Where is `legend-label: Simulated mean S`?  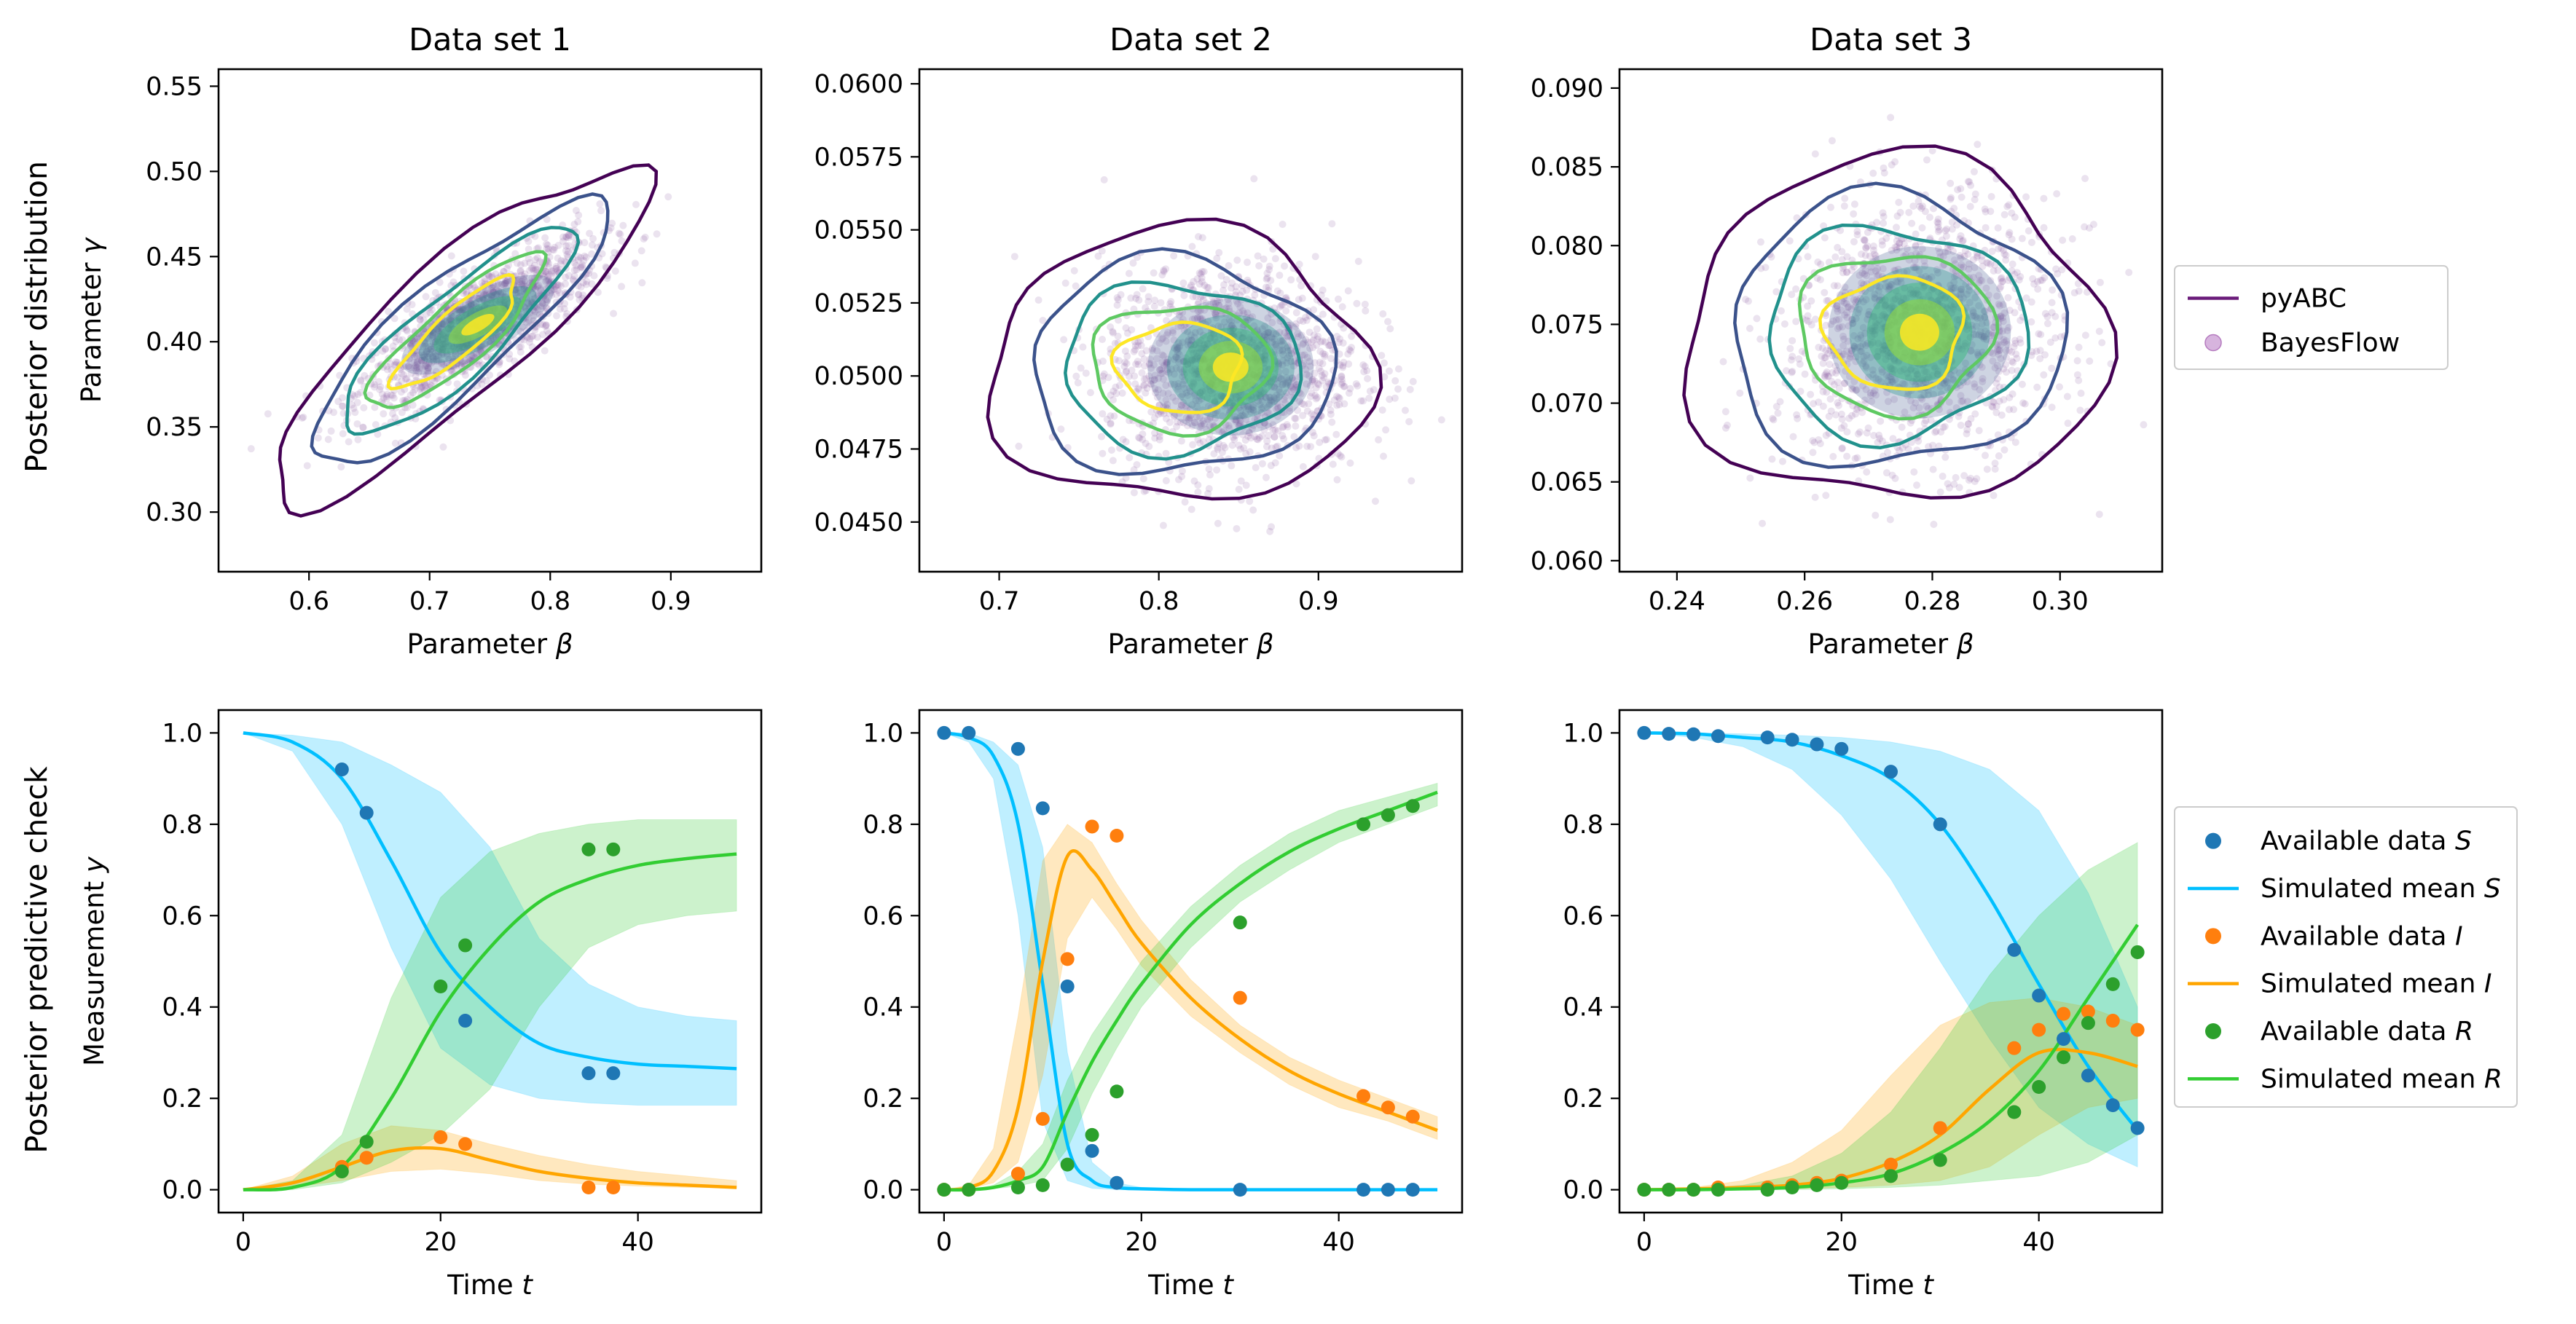
legend-label: Simulated mean S is located at coordinates (2381, 889).